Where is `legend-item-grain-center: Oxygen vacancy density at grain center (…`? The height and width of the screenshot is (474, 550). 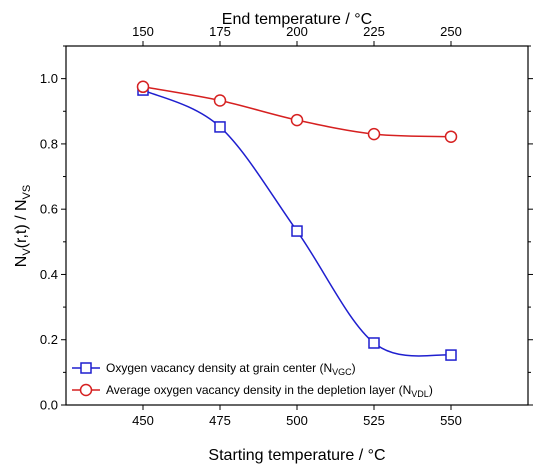
legend-item-grain-center: Oxygen vacancy density at grain center (… is located at coordinates (214, 369).